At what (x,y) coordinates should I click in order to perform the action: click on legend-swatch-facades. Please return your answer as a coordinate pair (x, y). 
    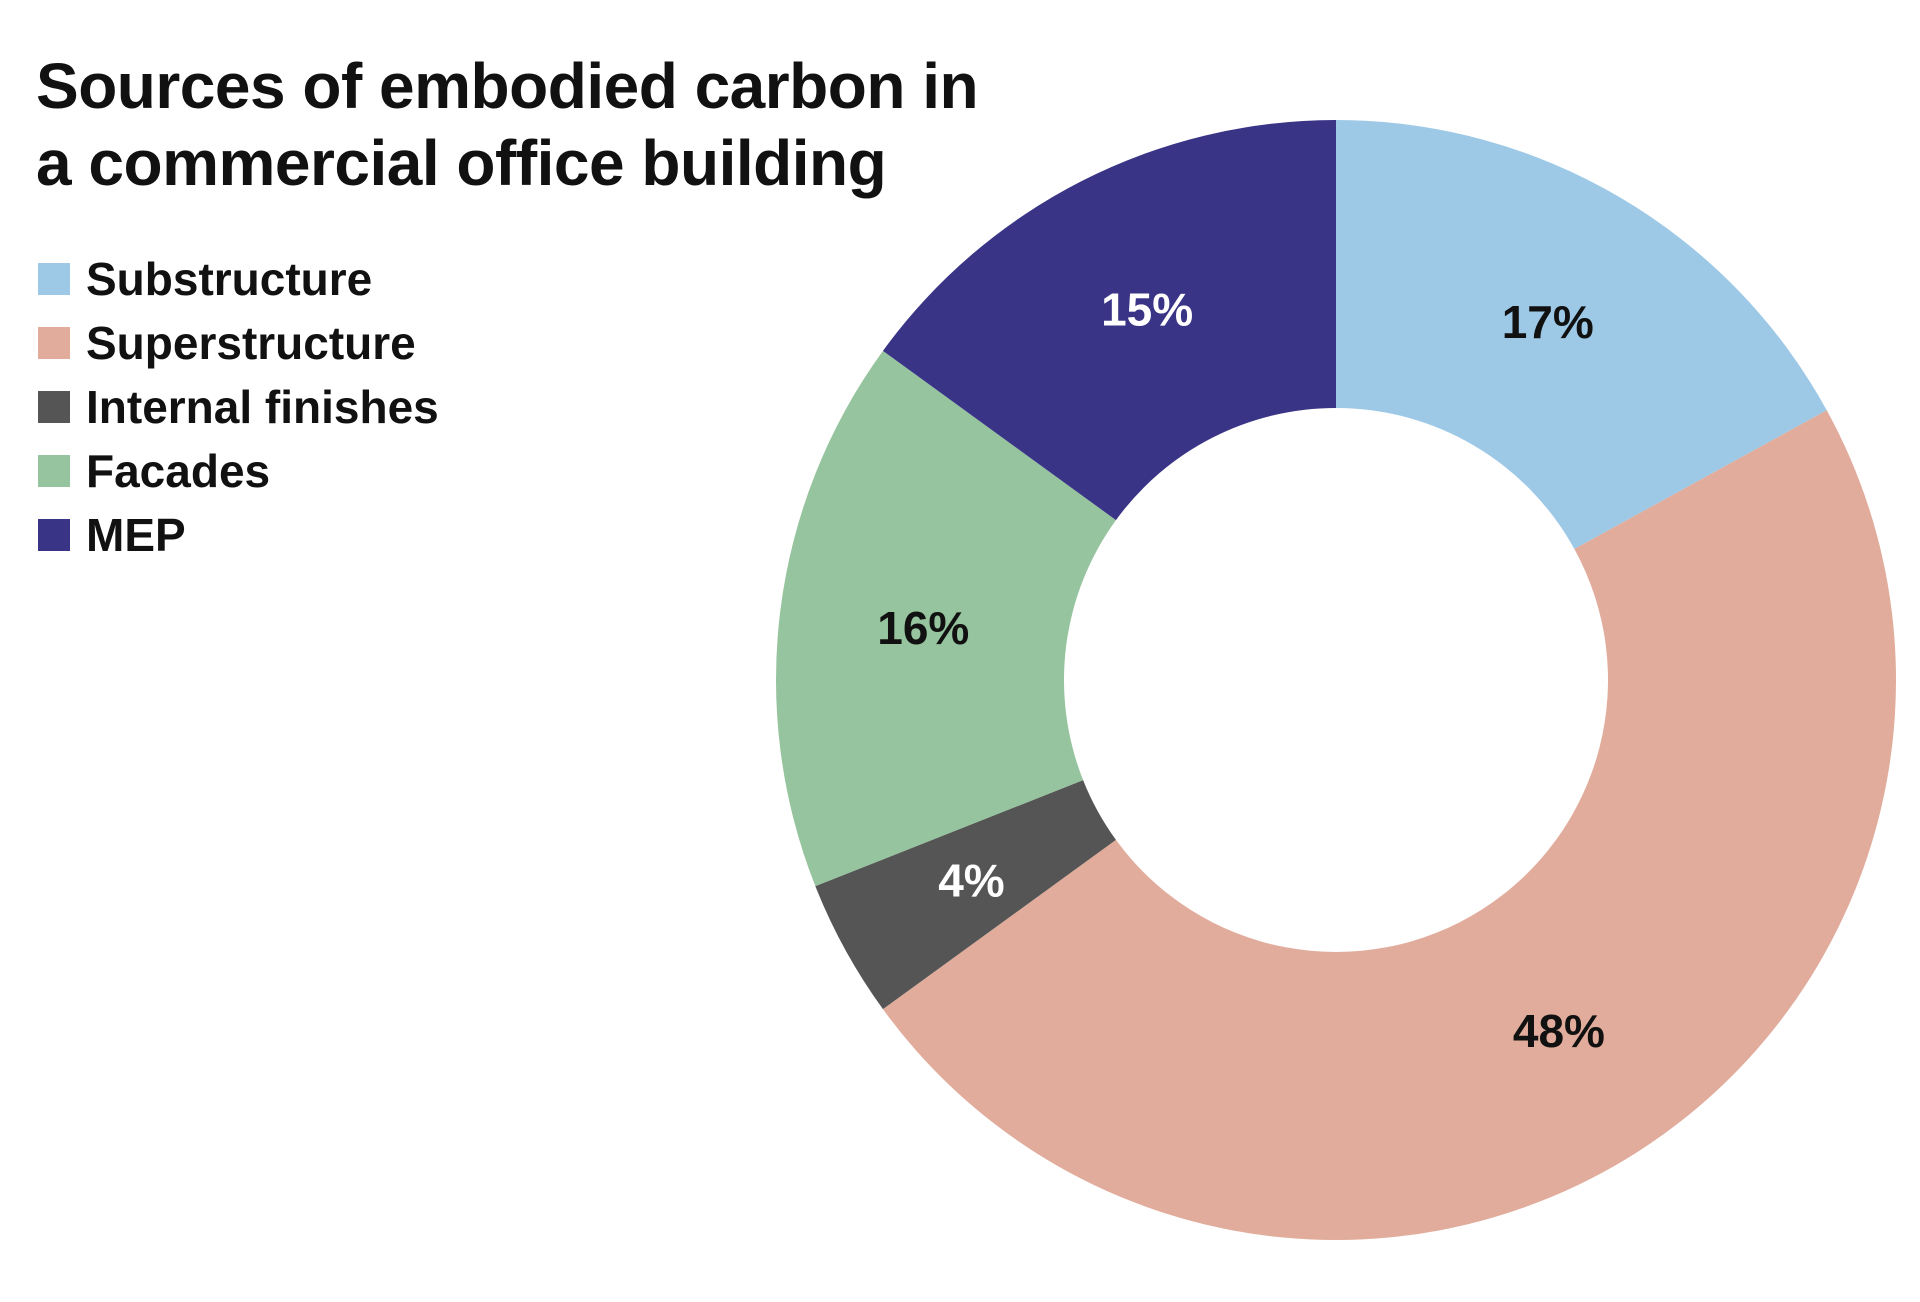
    Looking at the image, I should click on (54, 471).